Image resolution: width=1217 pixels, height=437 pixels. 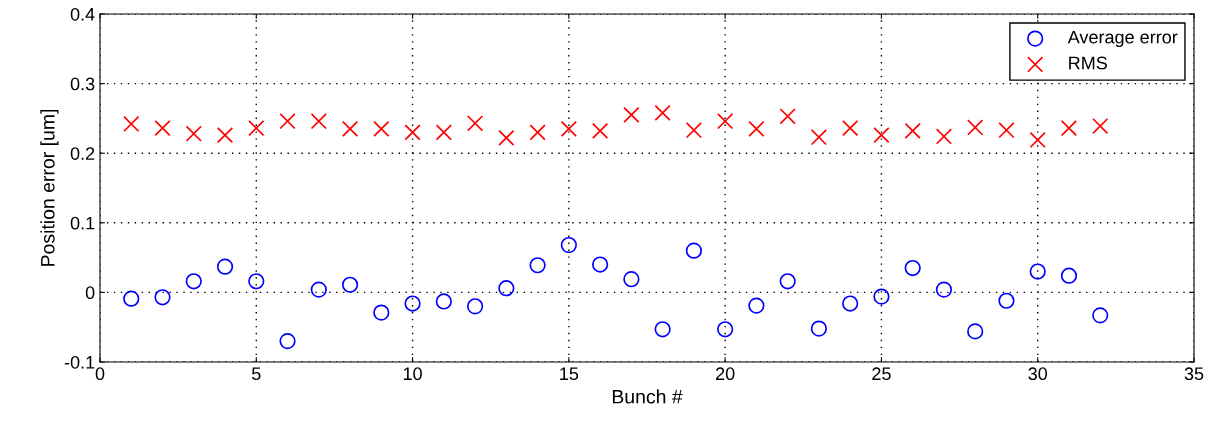 What do you see at coordinates (1038, 374) in the screenshot?
I see `x-tick-label: 30` at bounding box center [1038, 374].